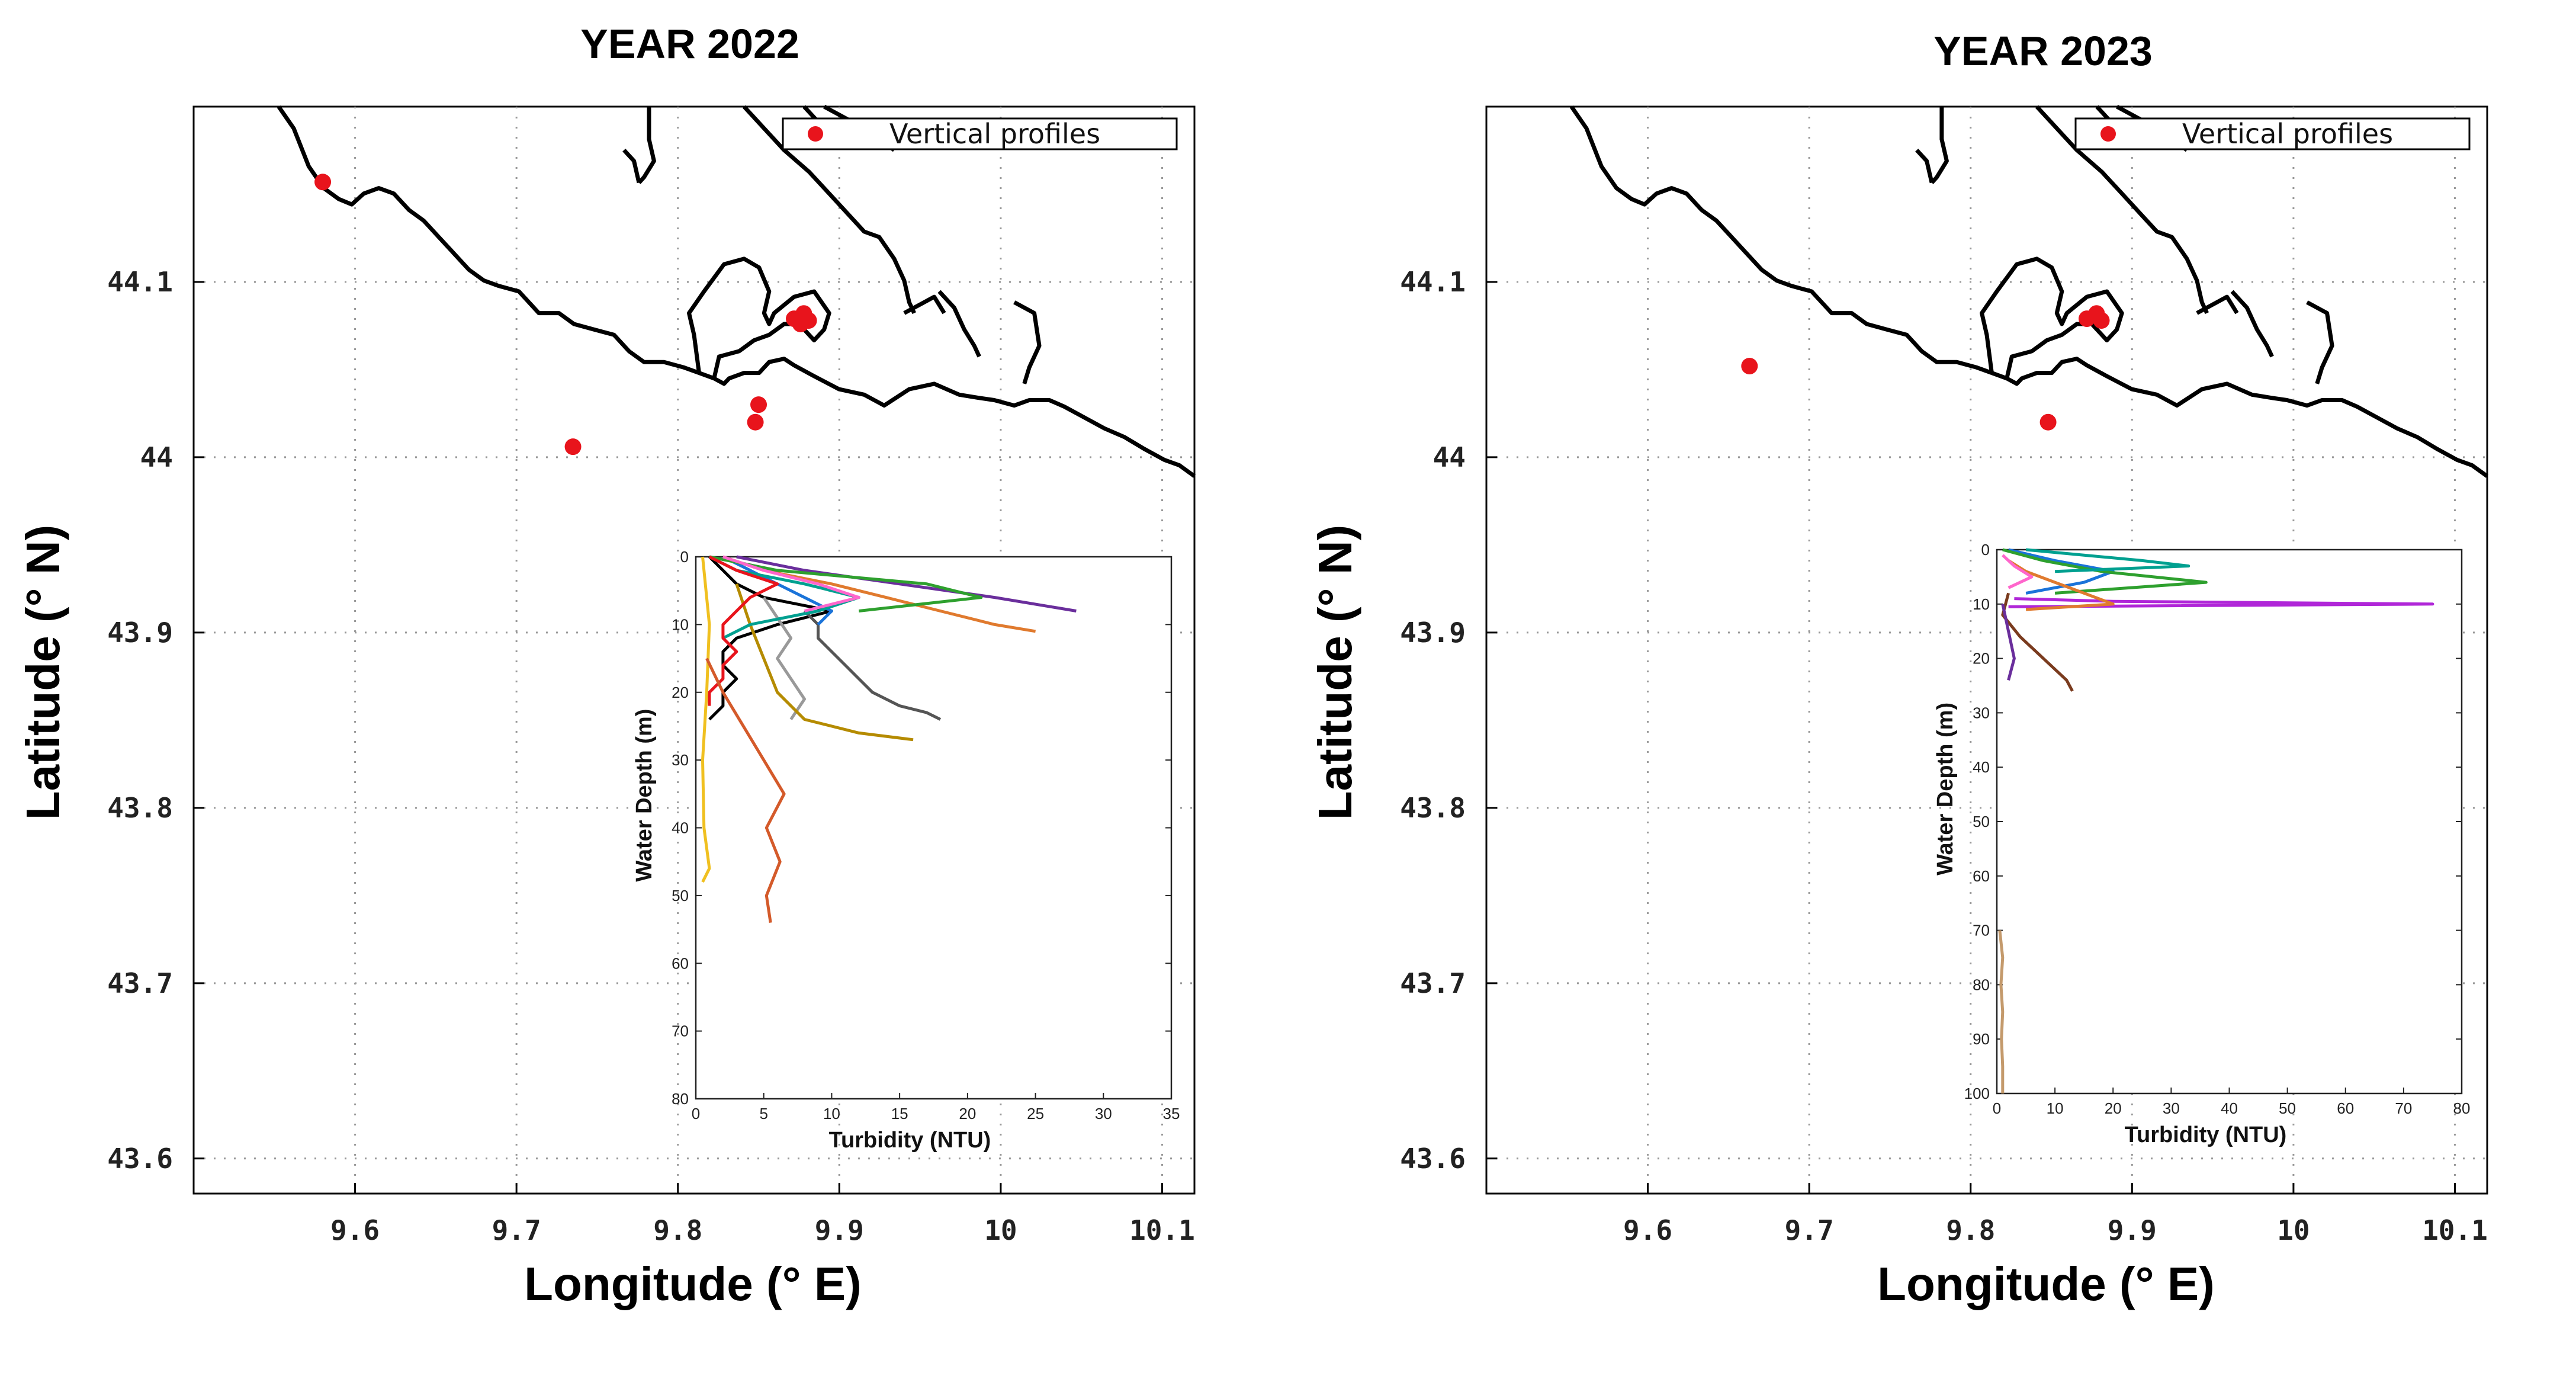 This screenshot has height=1392, width=2576. What do you see at coordinates (1433, 282) in the screenshot?
I see `y-tick-label: 44.1` at bounding box center [1433, 282].